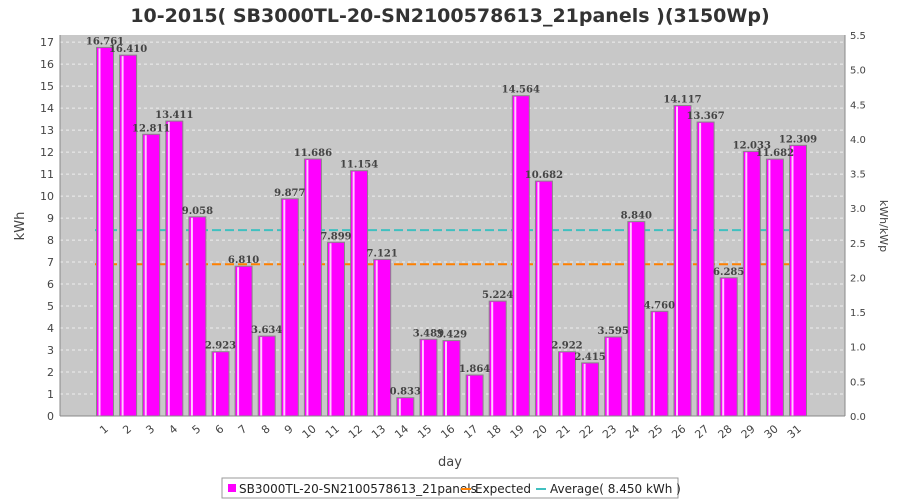 This screenshot has width=900, height=500. What do you see at coordinates (50, 372) in the screenshot?
I see `y-tick-label: 2` at bounding box center [50, 372].